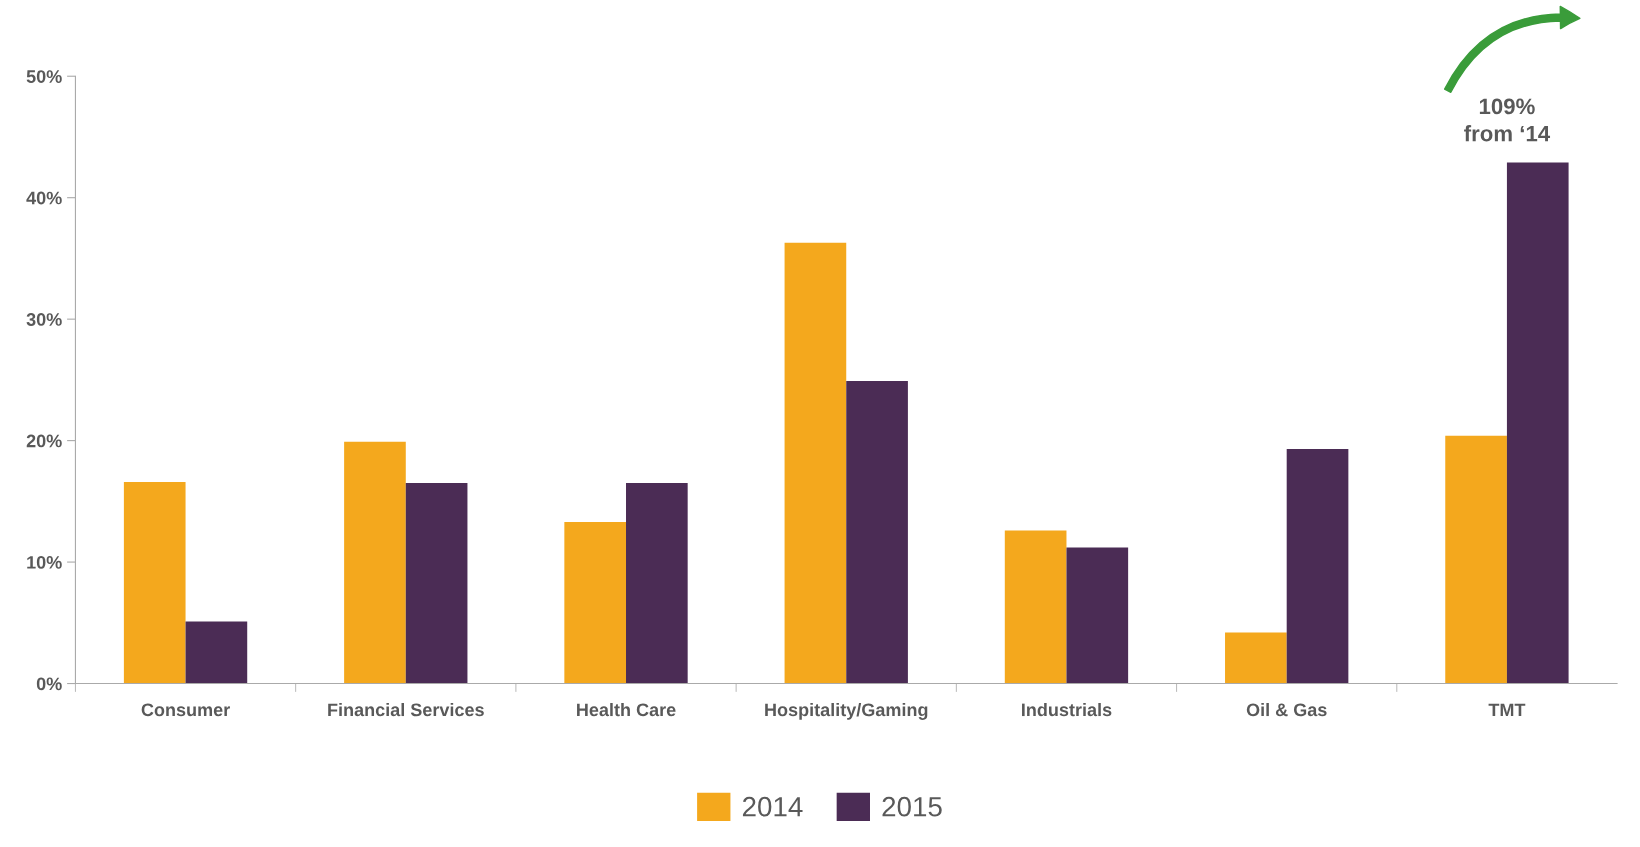 The image size is (1640, 847). Describe the element at coordinates (1067, 709) in the screenshot. I see `x-tick-label: Industrials` at that location.